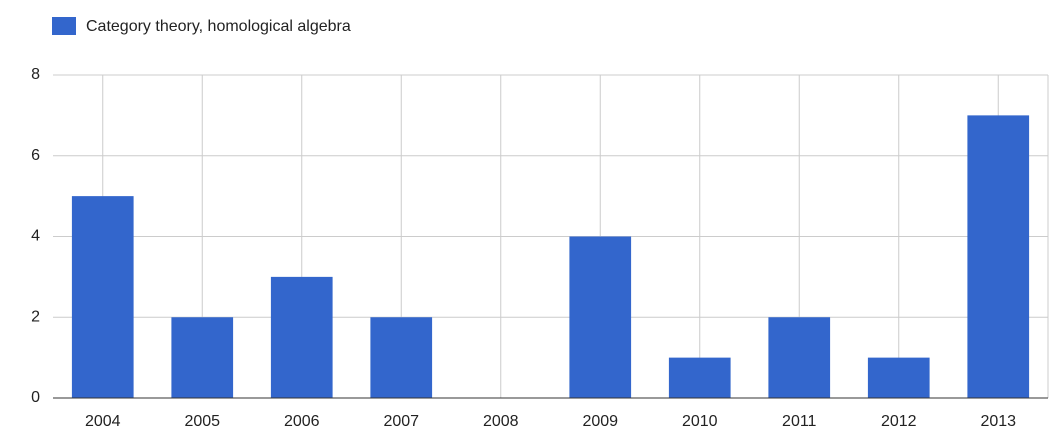 Image resolution: width=1050 pixels, height=436 pixels. Describe the element at coordinates (501, 421) in the screenshot. I see `x-tick-label: 2008` at that location.